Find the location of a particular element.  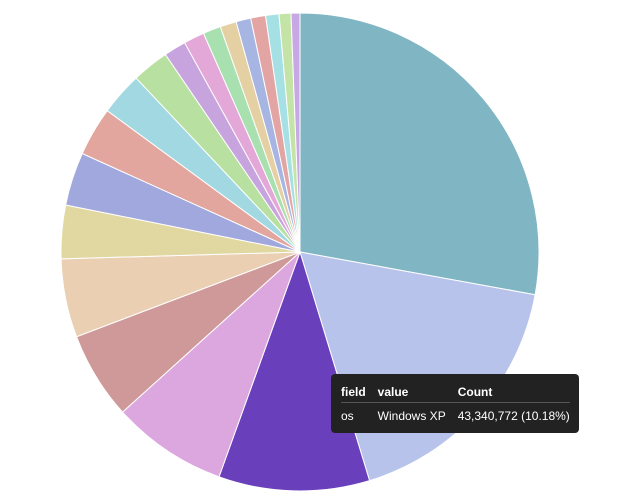

tooltip-header-field: field is located at coordinates (359, 393).